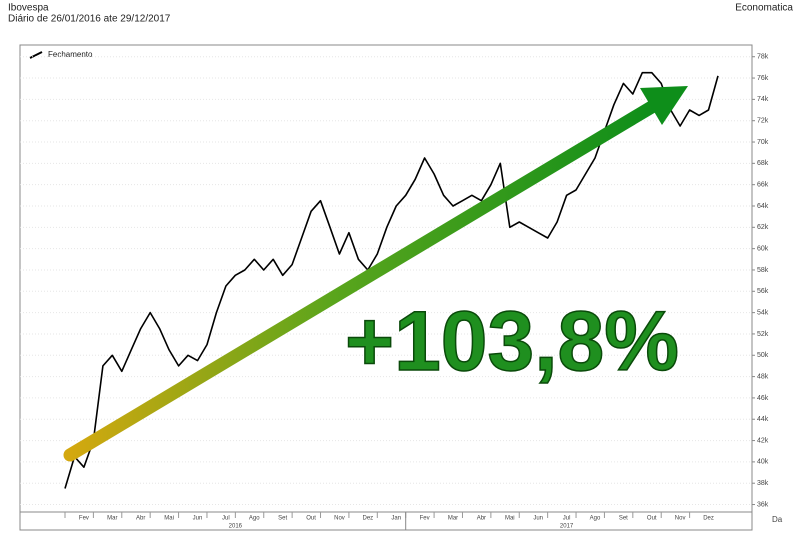 The image size is (800, 541). Describe the element at coordinates (763, 142) in the screenshot. I see `y-tick-label: 70k` at that location.